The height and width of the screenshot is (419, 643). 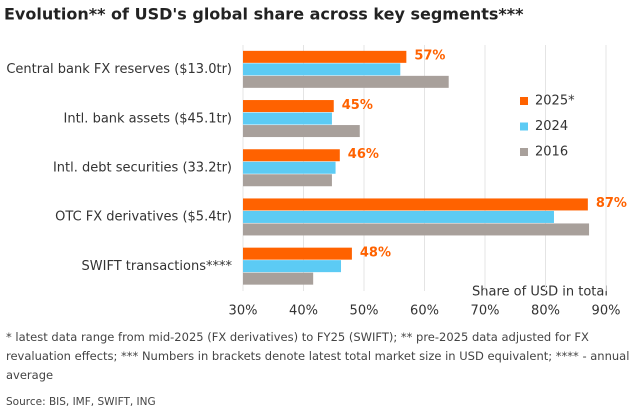 What do you see at coordinates (148, 118) in the screenshot?
I see `y-tick-label: Intl. bank assets ($45.1tr)` at bounding box center [148, 118].